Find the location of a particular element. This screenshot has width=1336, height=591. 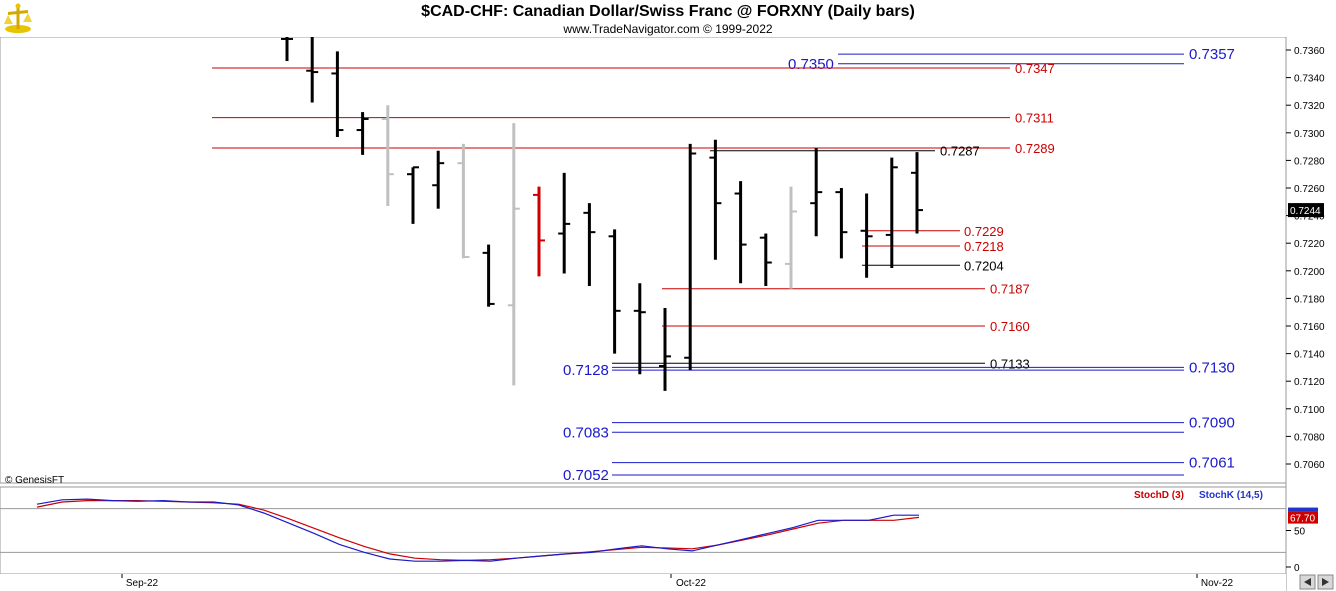

y-tick-label: 0.7220 is located at coordinates (1309, 244).